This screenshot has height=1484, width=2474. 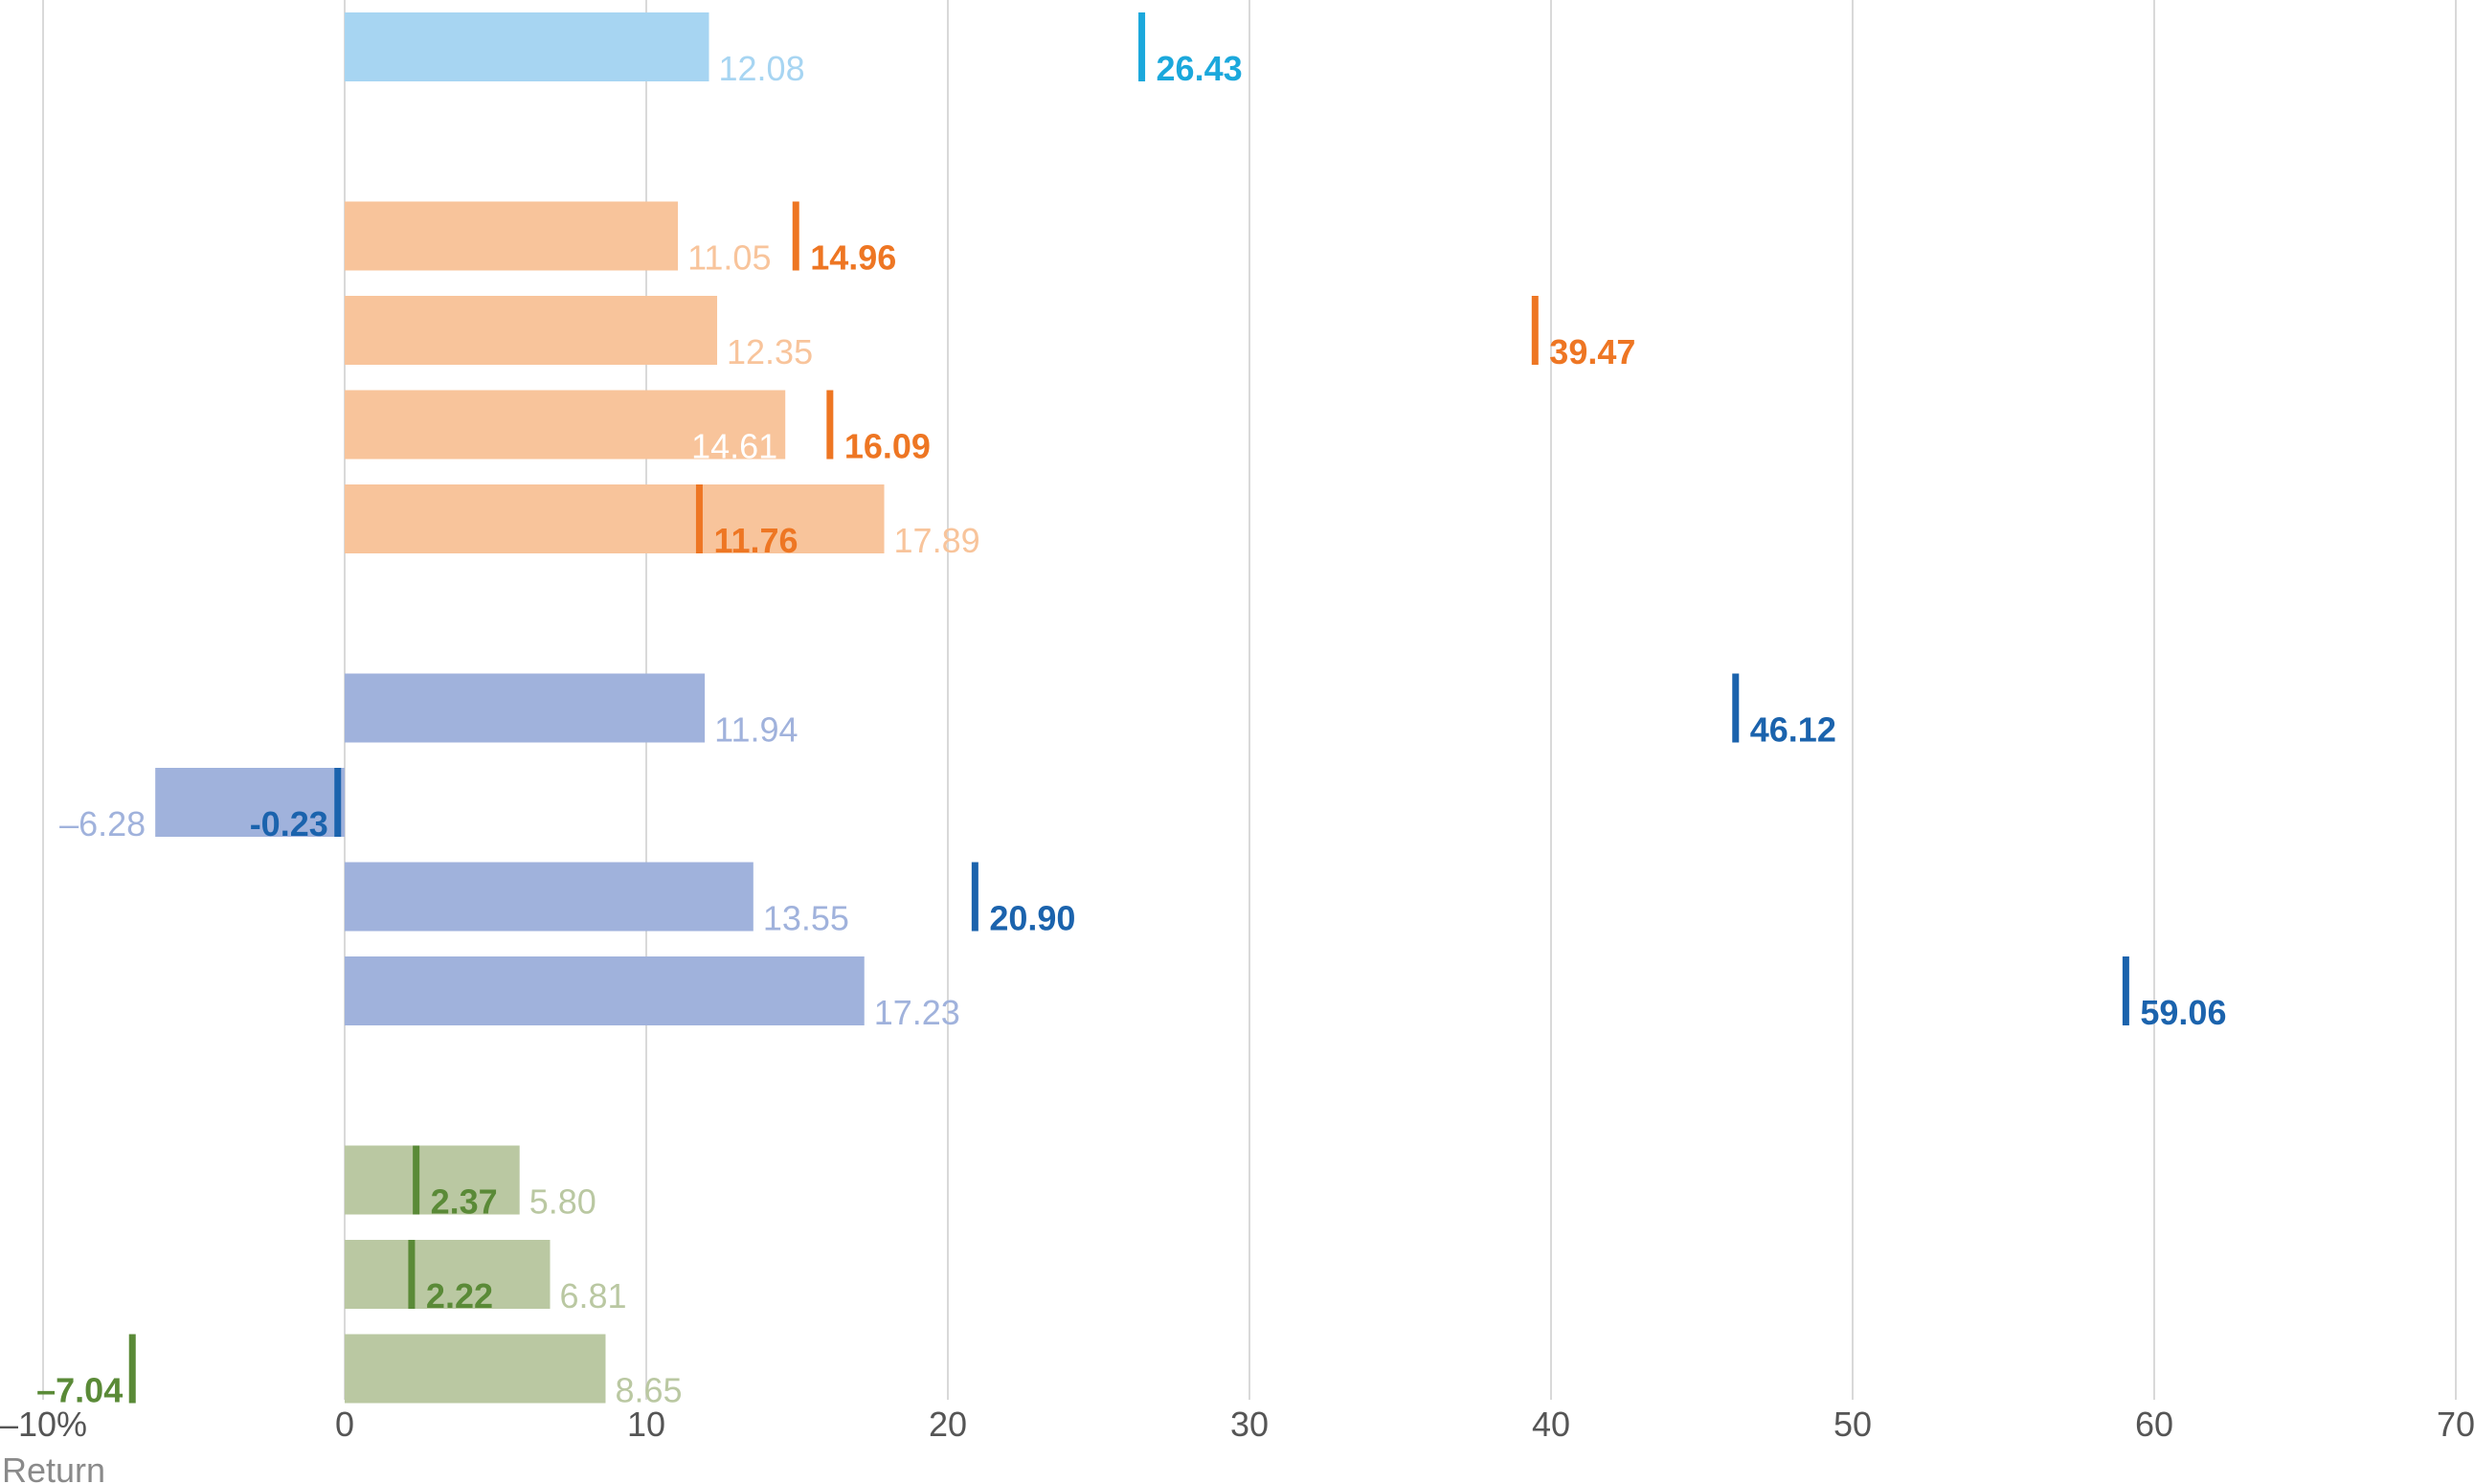 What do you see at coordinates (43, 1424) in the screenshot?
I see `x-tick-label: –10%` at bounding box center [43, 1424].